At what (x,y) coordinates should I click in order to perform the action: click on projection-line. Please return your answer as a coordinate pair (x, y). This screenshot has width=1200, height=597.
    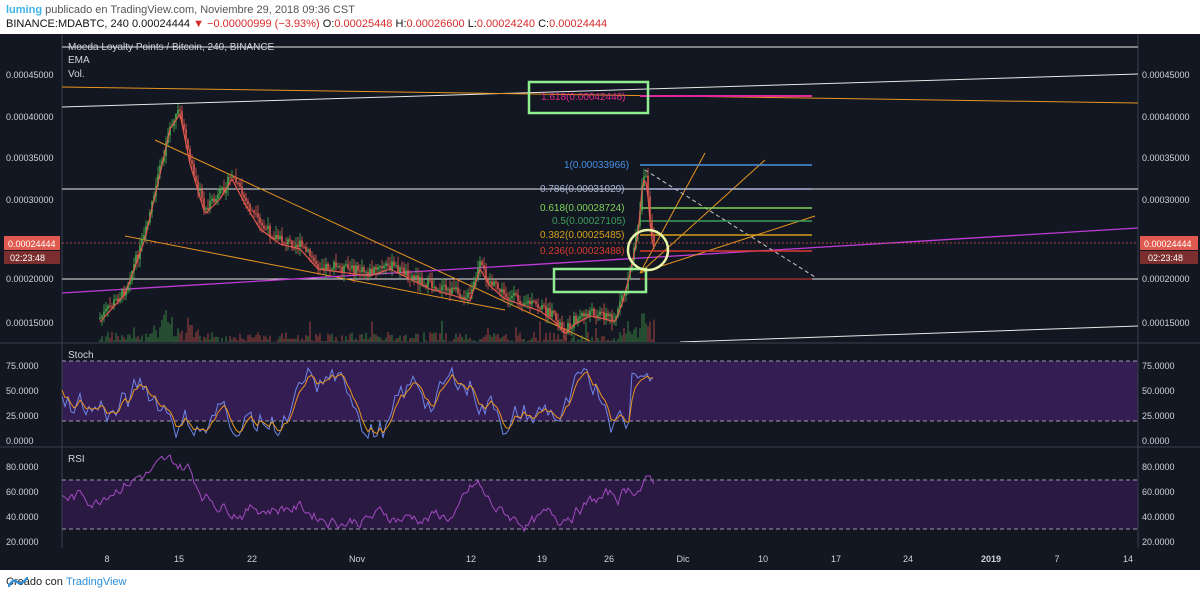
    Looking at the image, I should click on (730, 223).